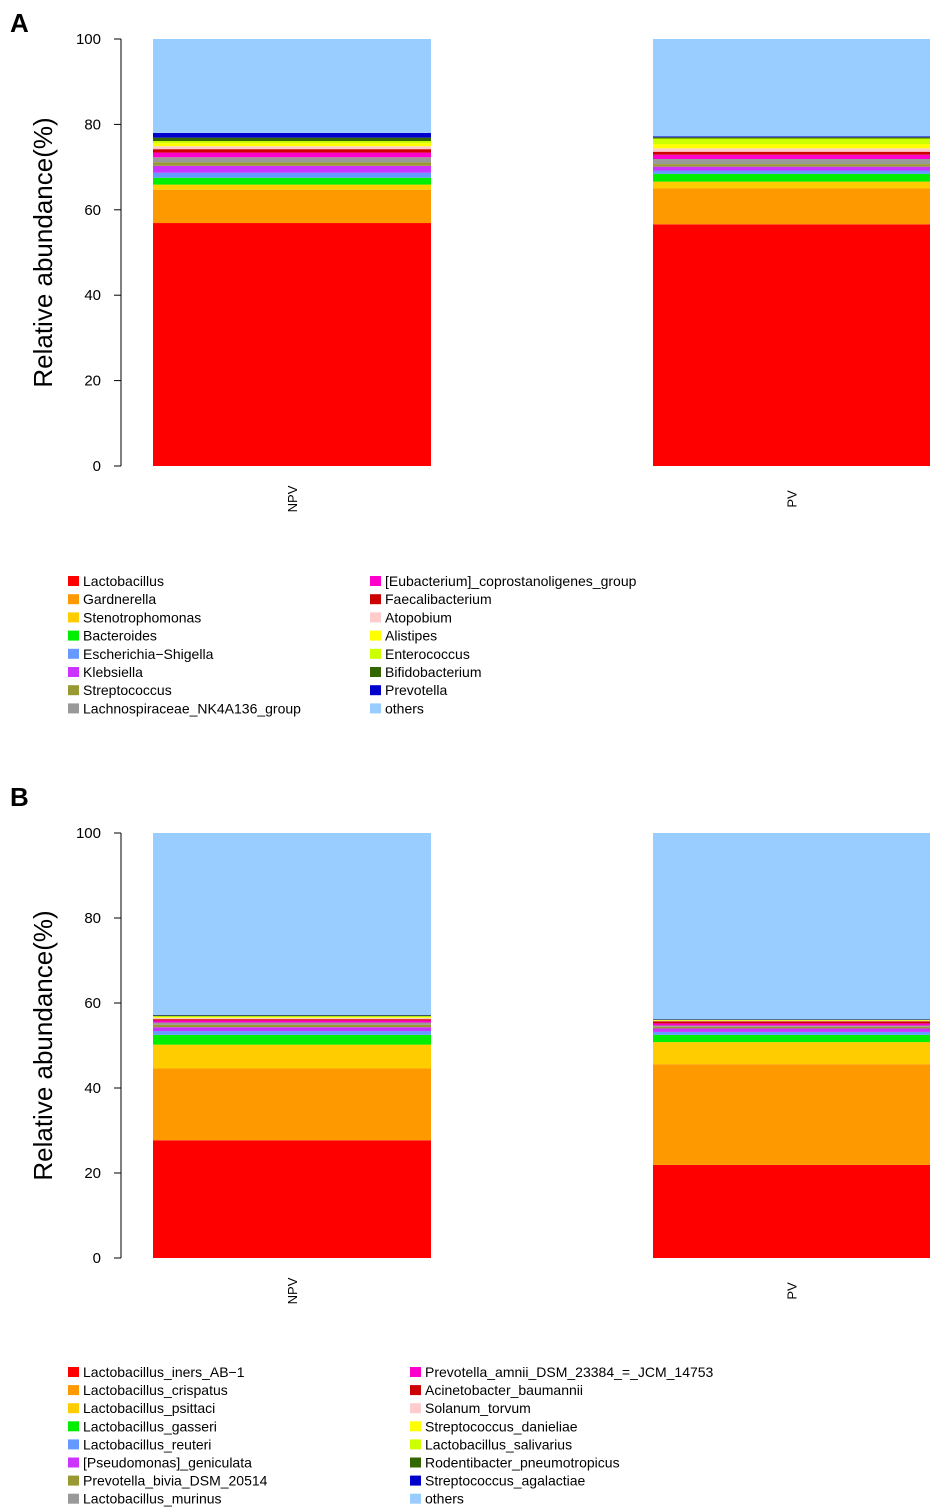  What do you see at coordinates (92, 124) in the screenshot?
I see `y-tick-label: 80` at bounding box center [92, 124].